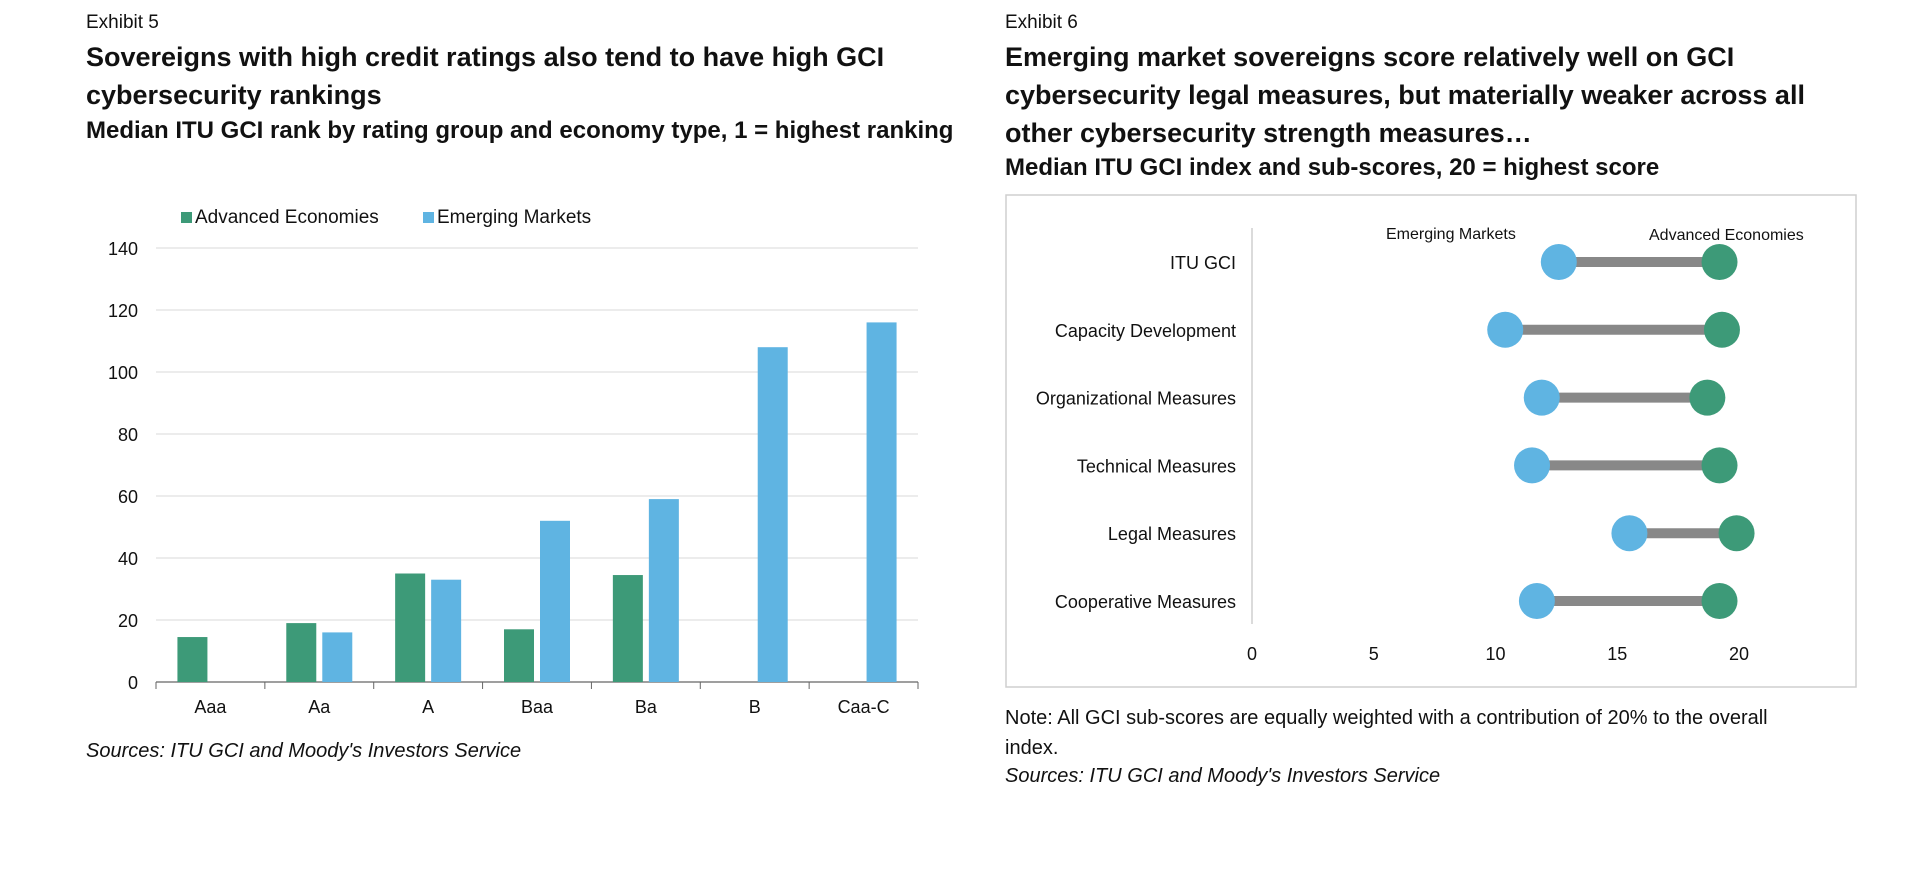  I want to click on dot-emerging-technical-measures, so click(1532, 465).